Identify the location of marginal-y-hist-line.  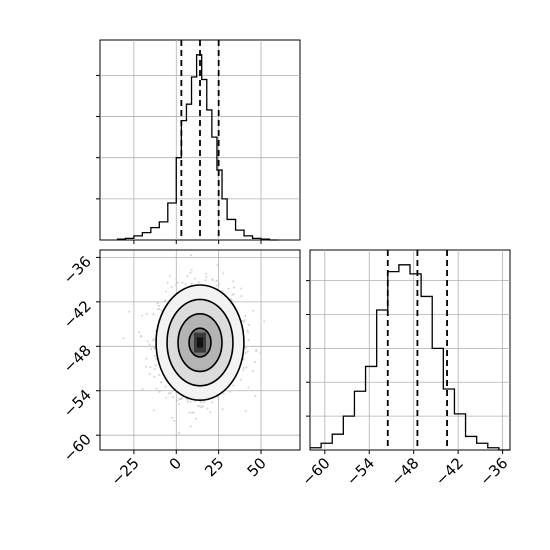
(410, 357).